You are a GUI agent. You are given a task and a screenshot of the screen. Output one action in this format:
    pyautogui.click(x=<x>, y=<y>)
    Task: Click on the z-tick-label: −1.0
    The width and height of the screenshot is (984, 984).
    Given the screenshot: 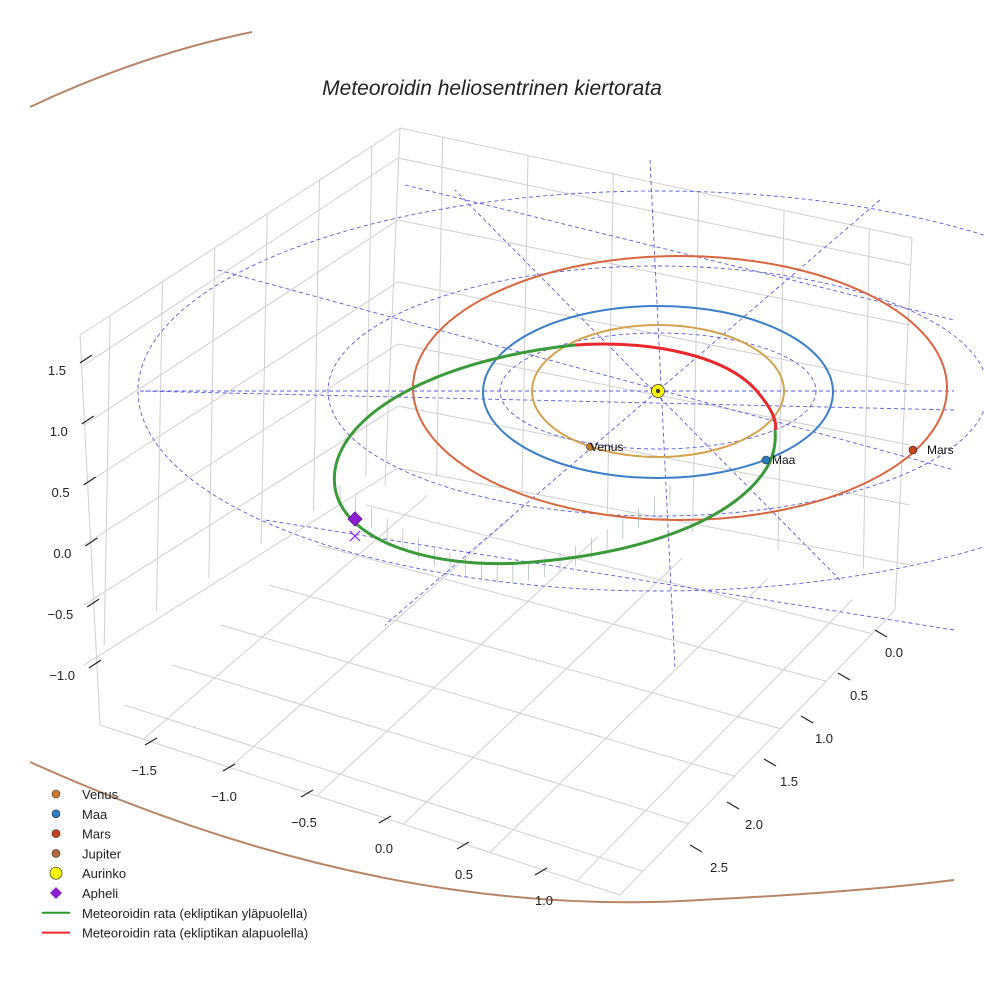 What is the action you would take?
    pyautogui.click(x=62, y=675)
    